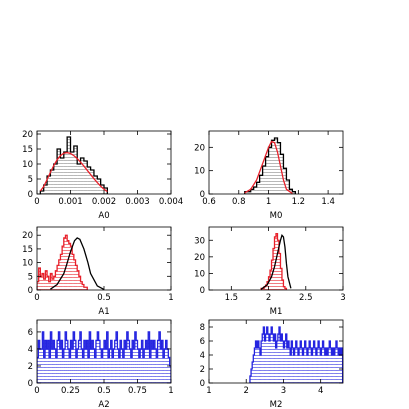 Image resolution: width=409 pixels, height=409 pixels. I want to click on x-tick-label: 0.5, so click(104, 298).